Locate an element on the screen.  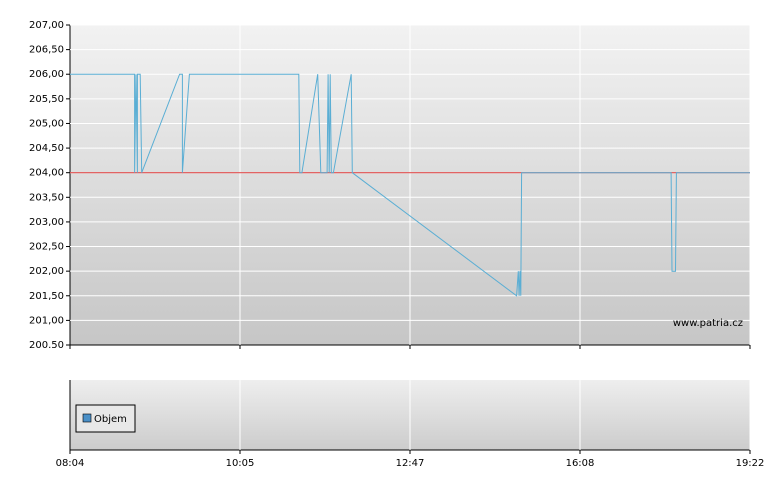
legend is located at coordinates (105, 418).